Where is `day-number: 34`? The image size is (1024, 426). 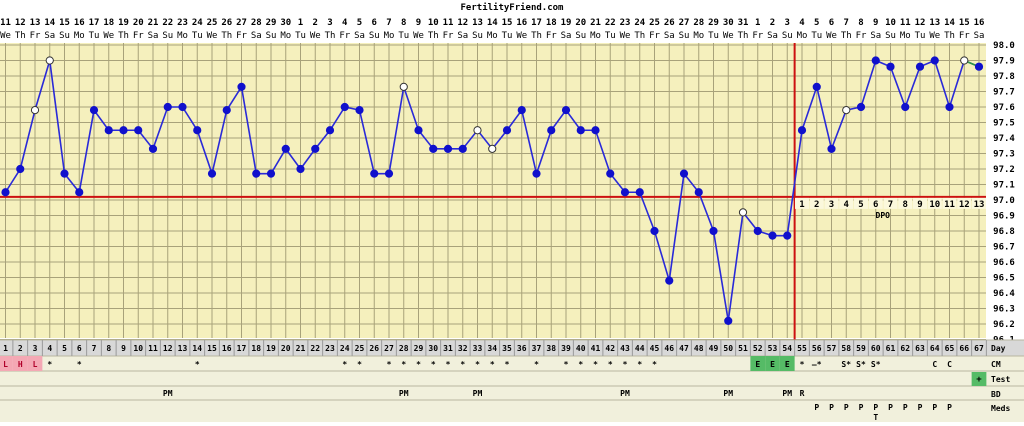 day-number: 34 is located at coordinates (492, 348).